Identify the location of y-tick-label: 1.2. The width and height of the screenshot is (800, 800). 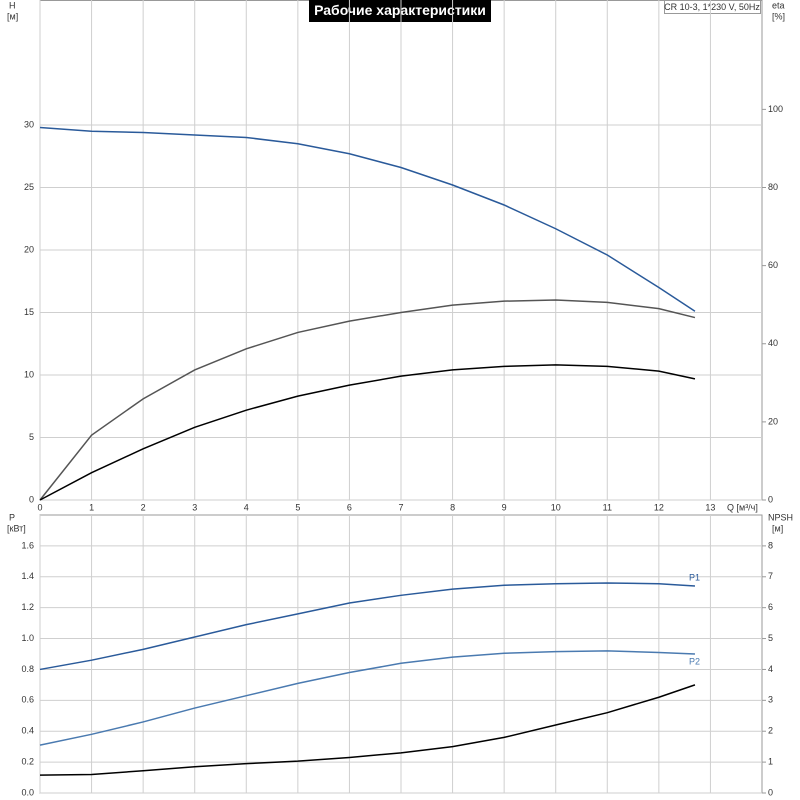
(27, 607).